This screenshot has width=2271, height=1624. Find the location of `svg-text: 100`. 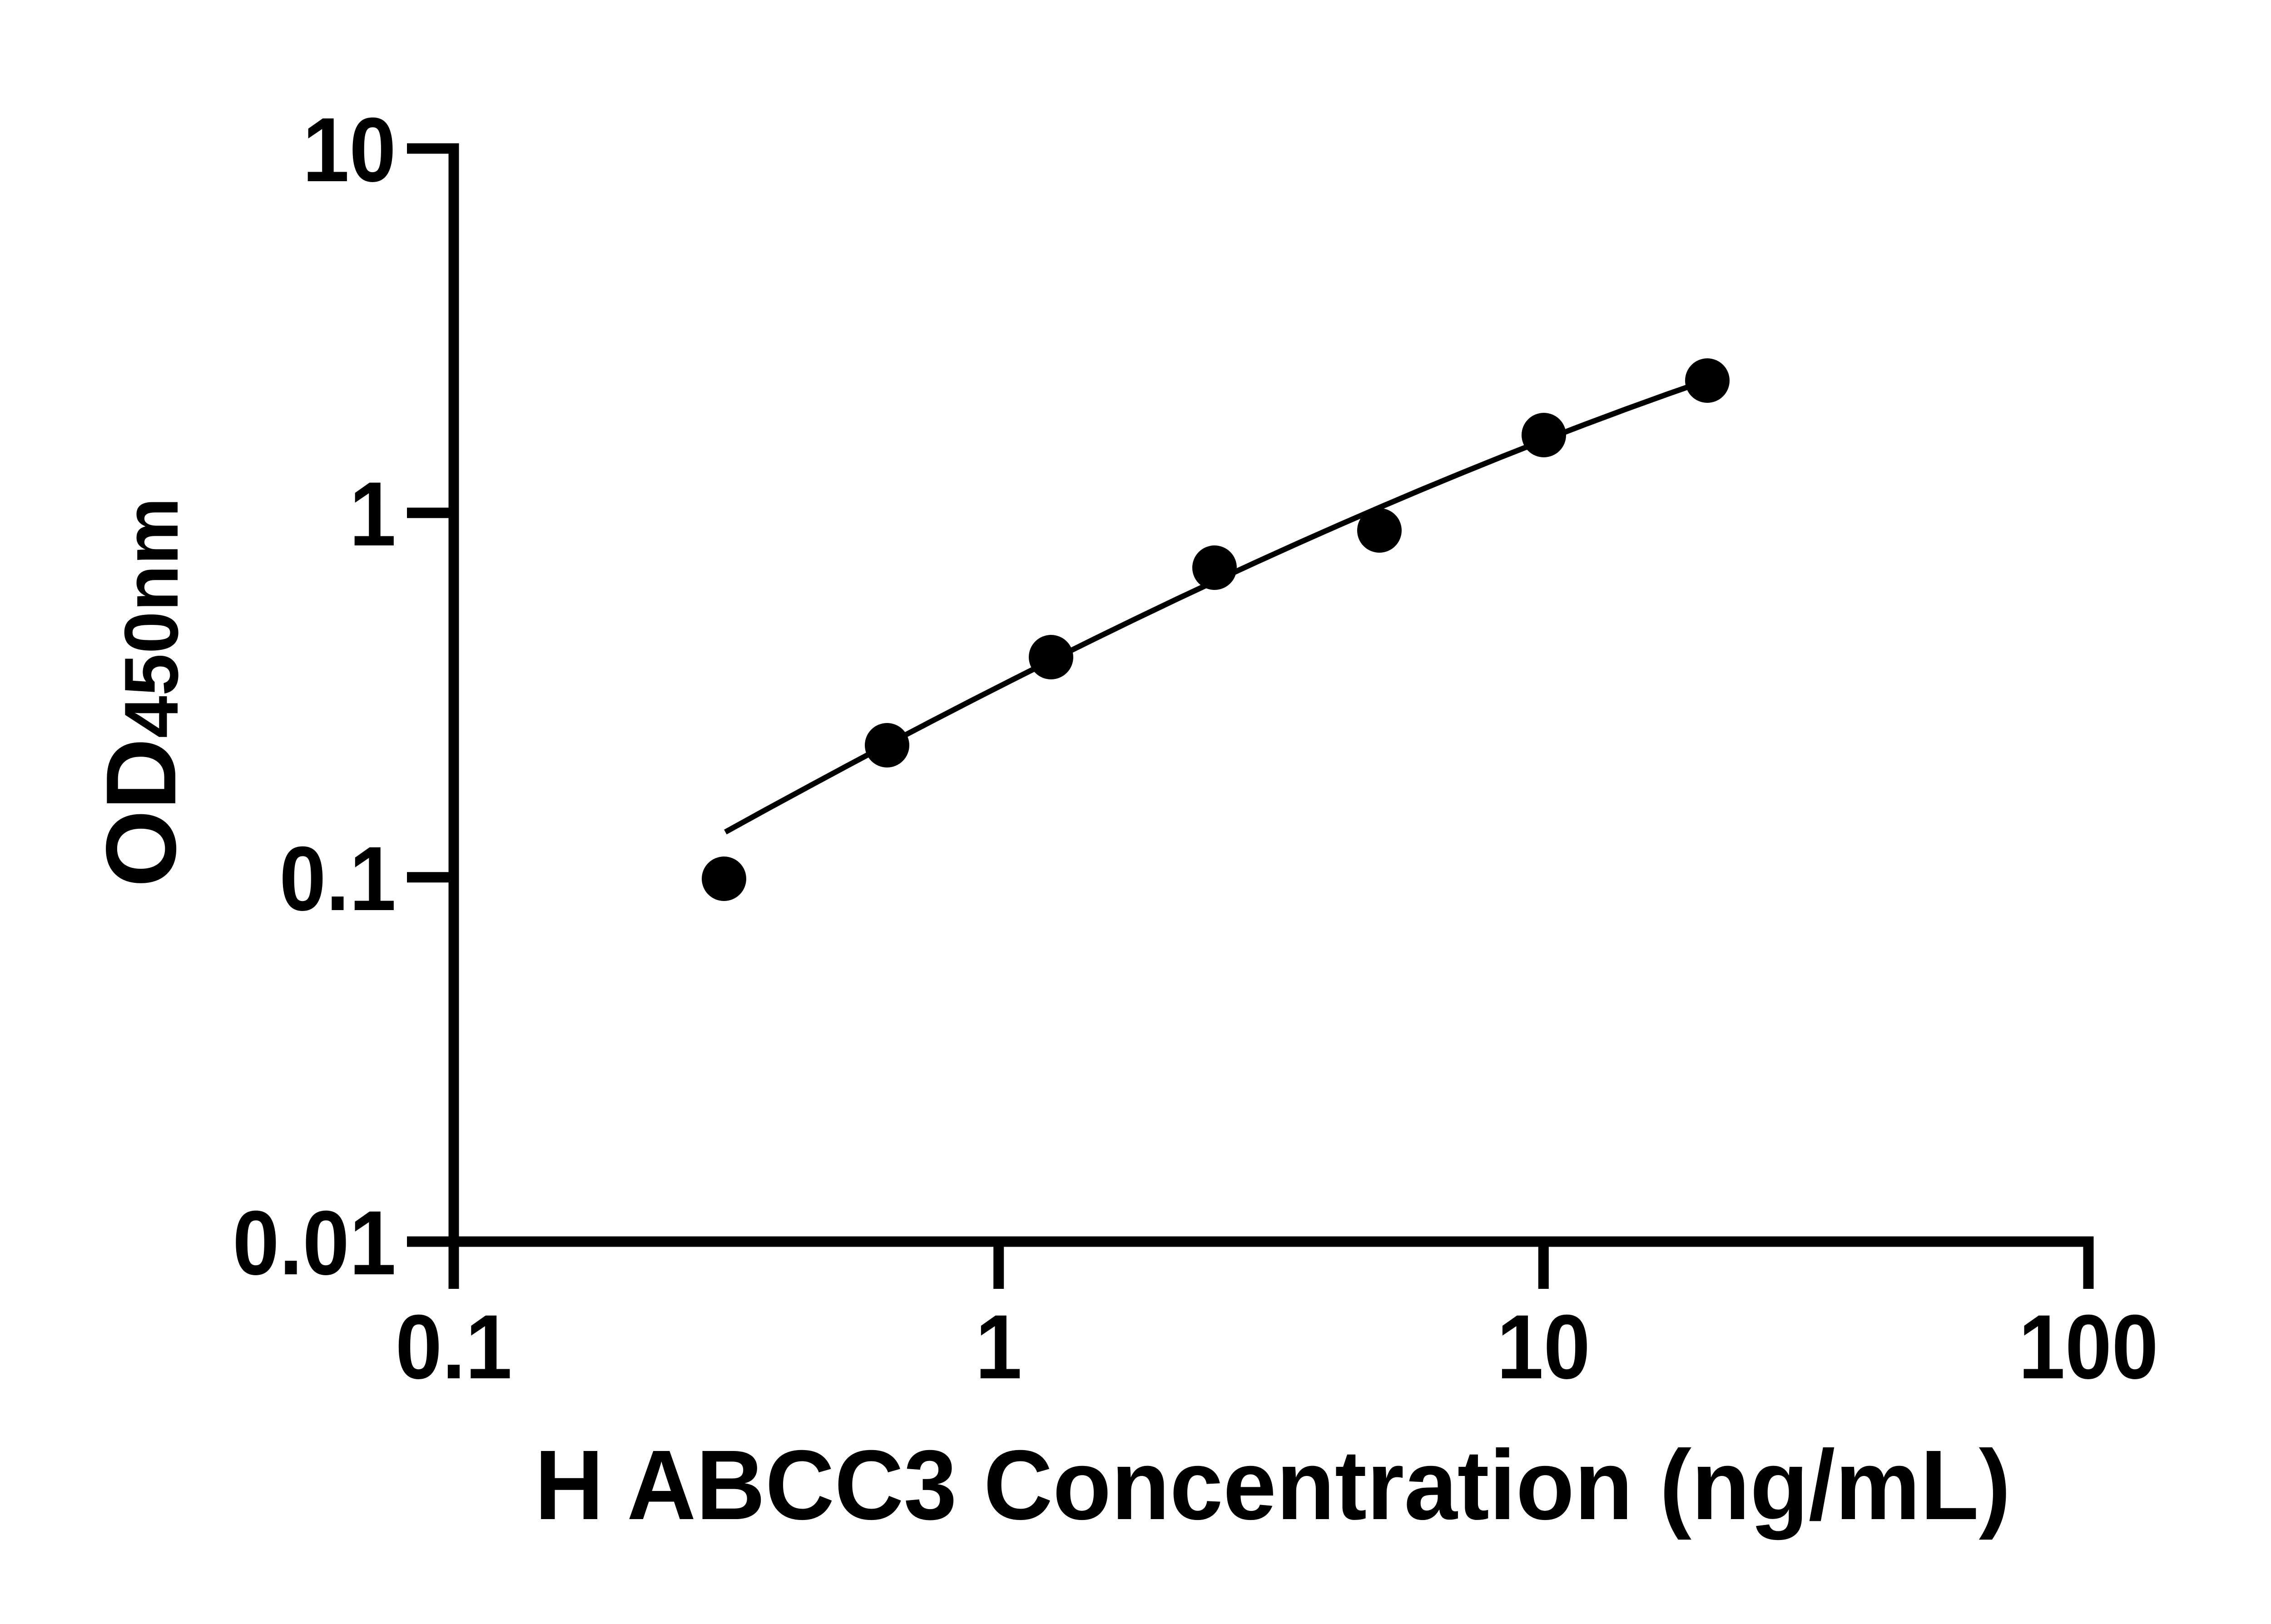

svg-text: 100 is located at coordinates (2088, 1347).